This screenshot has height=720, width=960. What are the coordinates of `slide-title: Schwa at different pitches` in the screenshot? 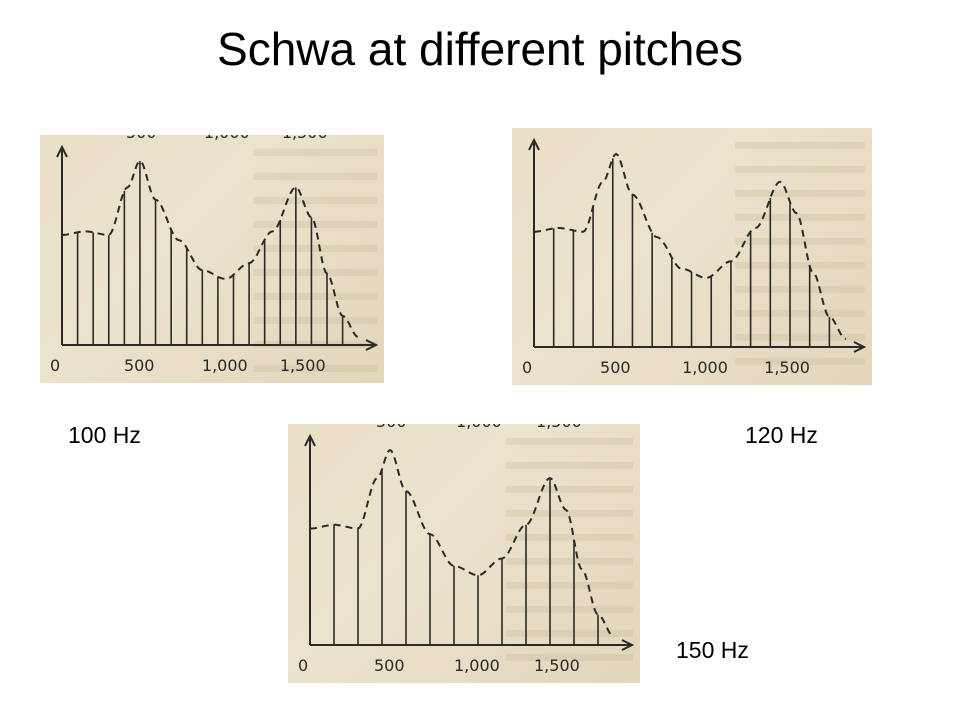 It's located at (480, 49).